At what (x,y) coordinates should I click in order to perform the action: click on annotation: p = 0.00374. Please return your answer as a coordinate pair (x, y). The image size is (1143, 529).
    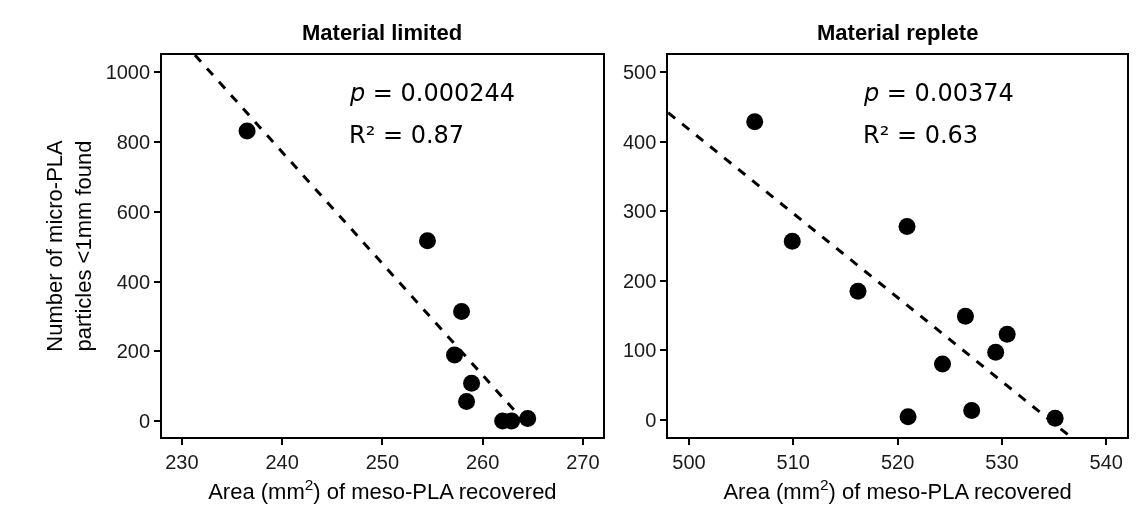
    Looking at the image, I should click on (938, 93).